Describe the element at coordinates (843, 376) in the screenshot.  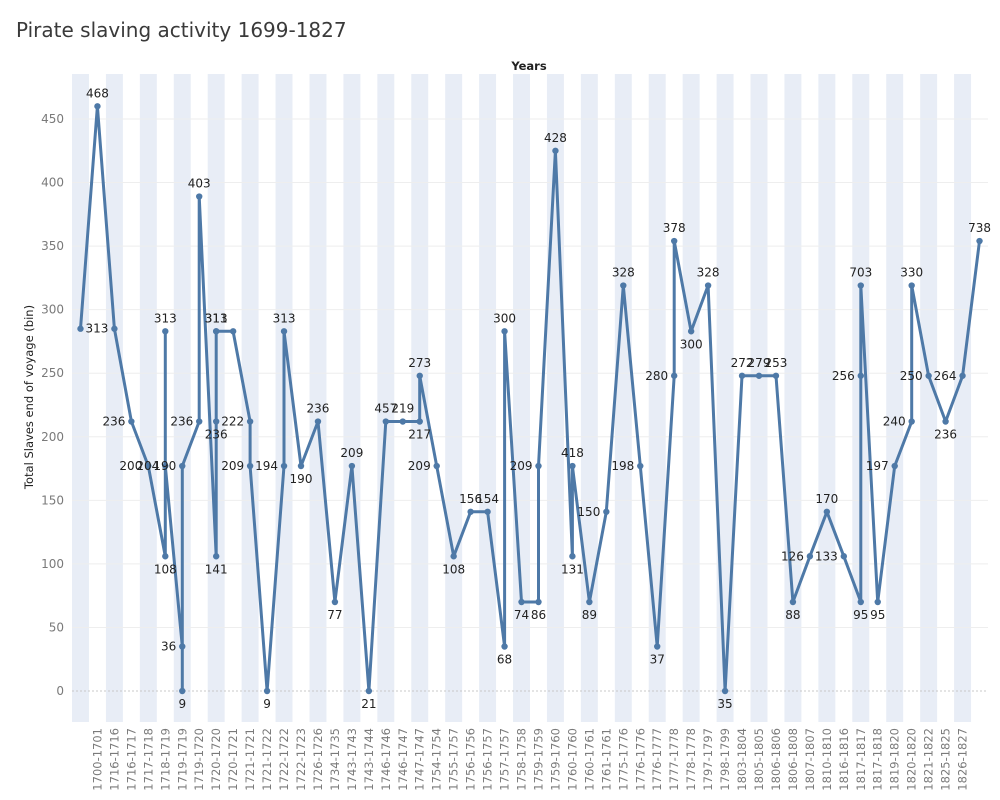
I see `data-label: 256` at that location.